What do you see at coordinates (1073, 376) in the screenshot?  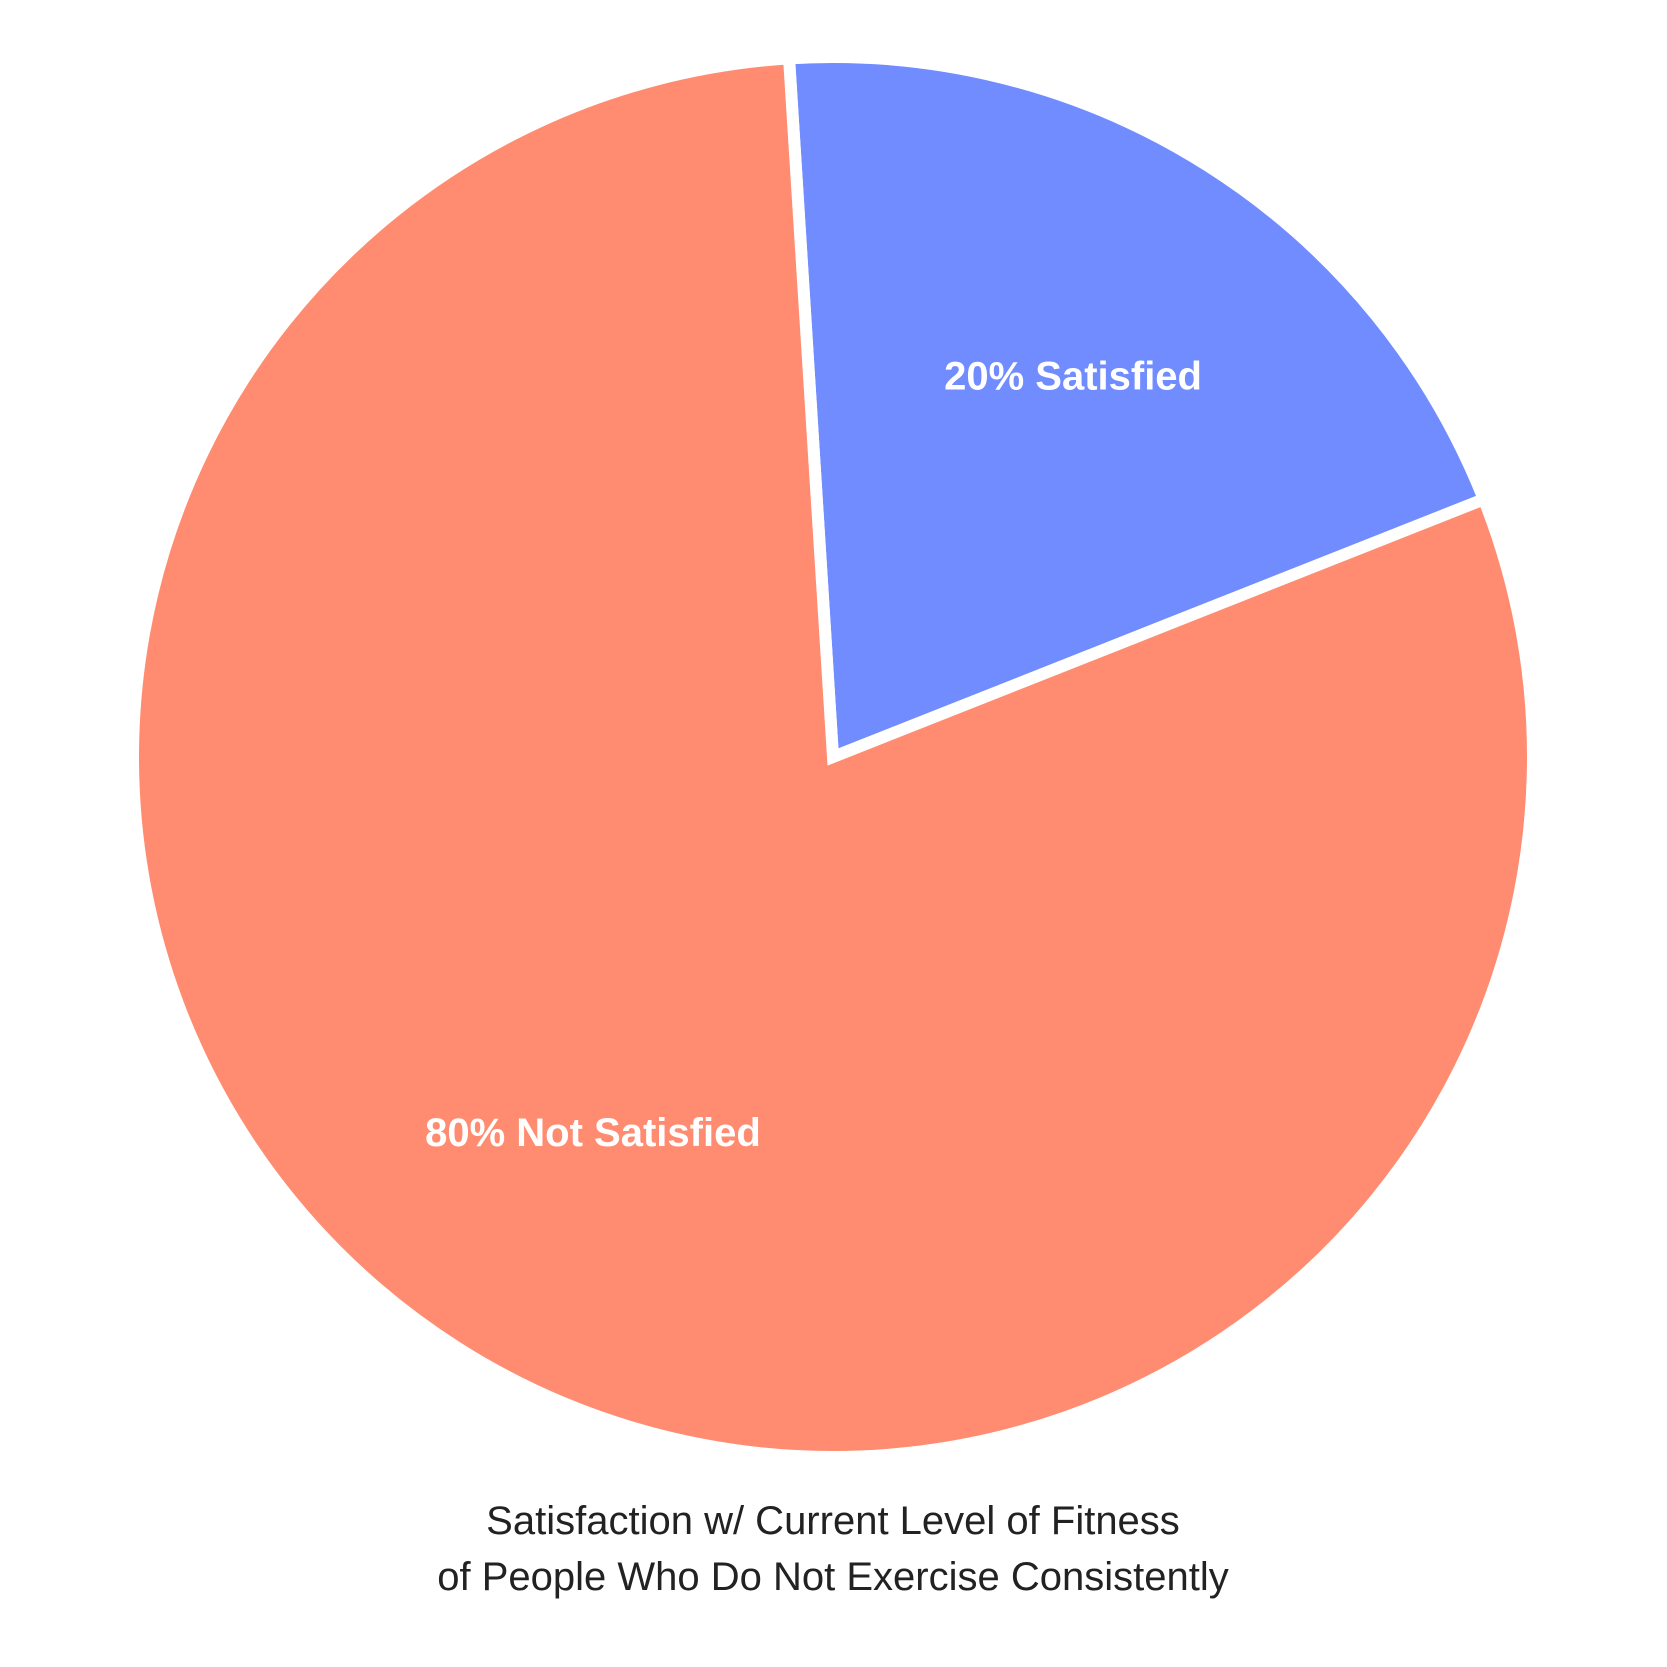 I see `pie-slice-label-1: 20% Satisfied` at bounding box center [1073, 376].